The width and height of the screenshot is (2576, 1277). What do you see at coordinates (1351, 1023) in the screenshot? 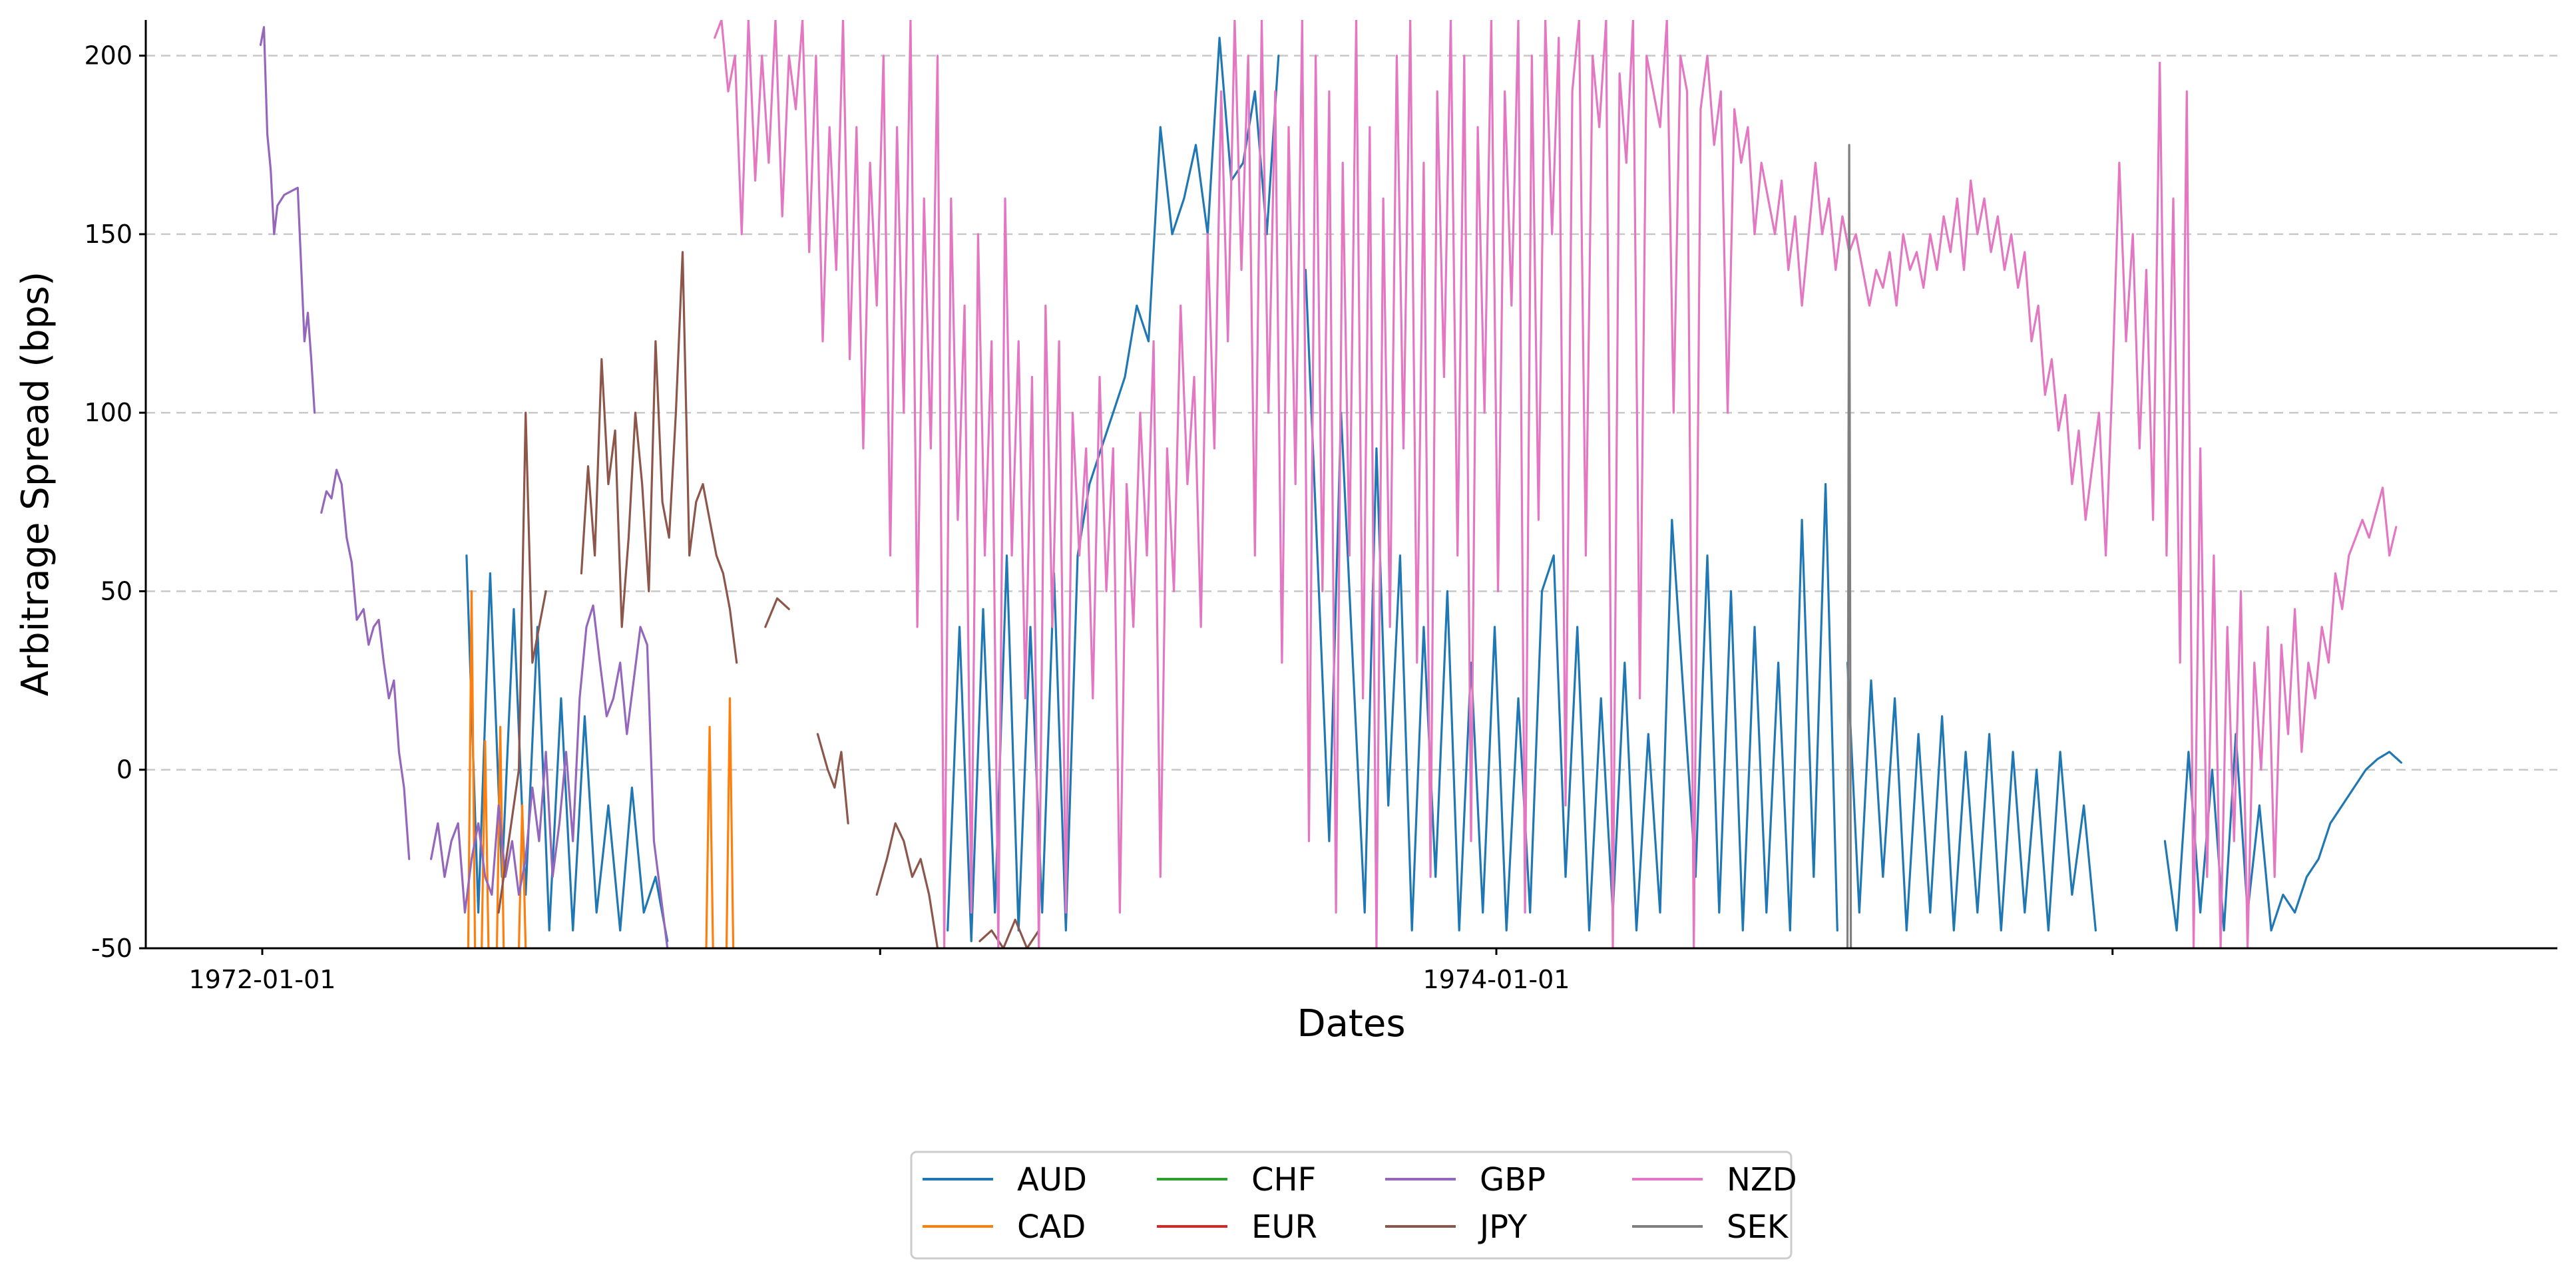
I see `x-axis-title: Dates` at bounding box center [1351, 1023].